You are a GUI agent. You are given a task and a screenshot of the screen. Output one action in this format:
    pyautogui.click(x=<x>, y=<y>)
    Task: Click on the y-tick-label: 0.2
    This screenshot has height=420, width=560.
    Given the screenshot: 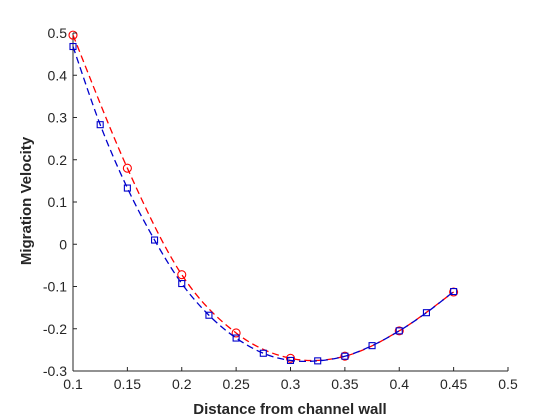 What is the action you would take?
    pyautogui.click(x=58, y=160)
    